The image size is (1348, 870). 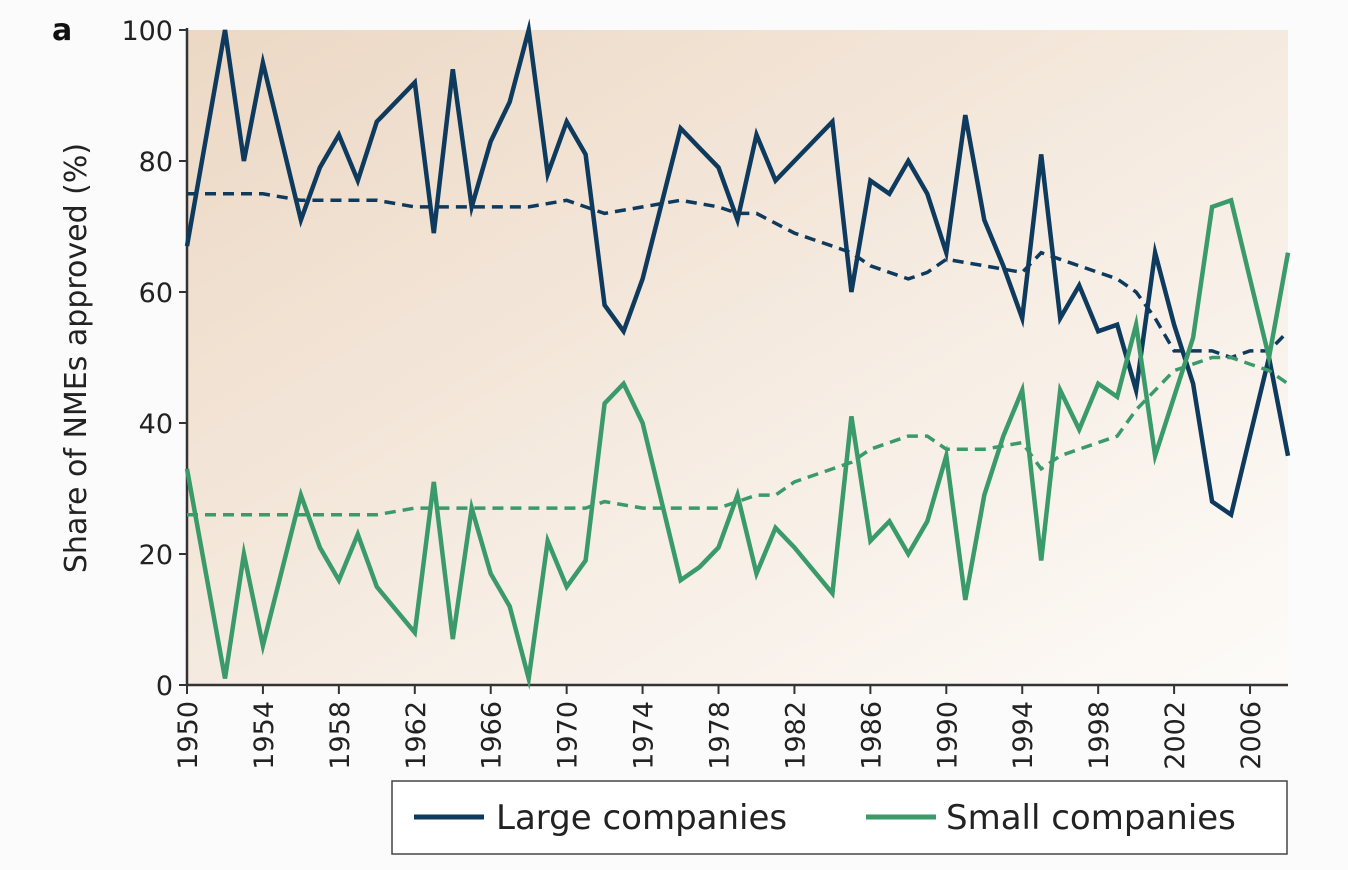 I want to click on y-ticks: 0 20 40 60 80 100, so click(x=154, y=359).